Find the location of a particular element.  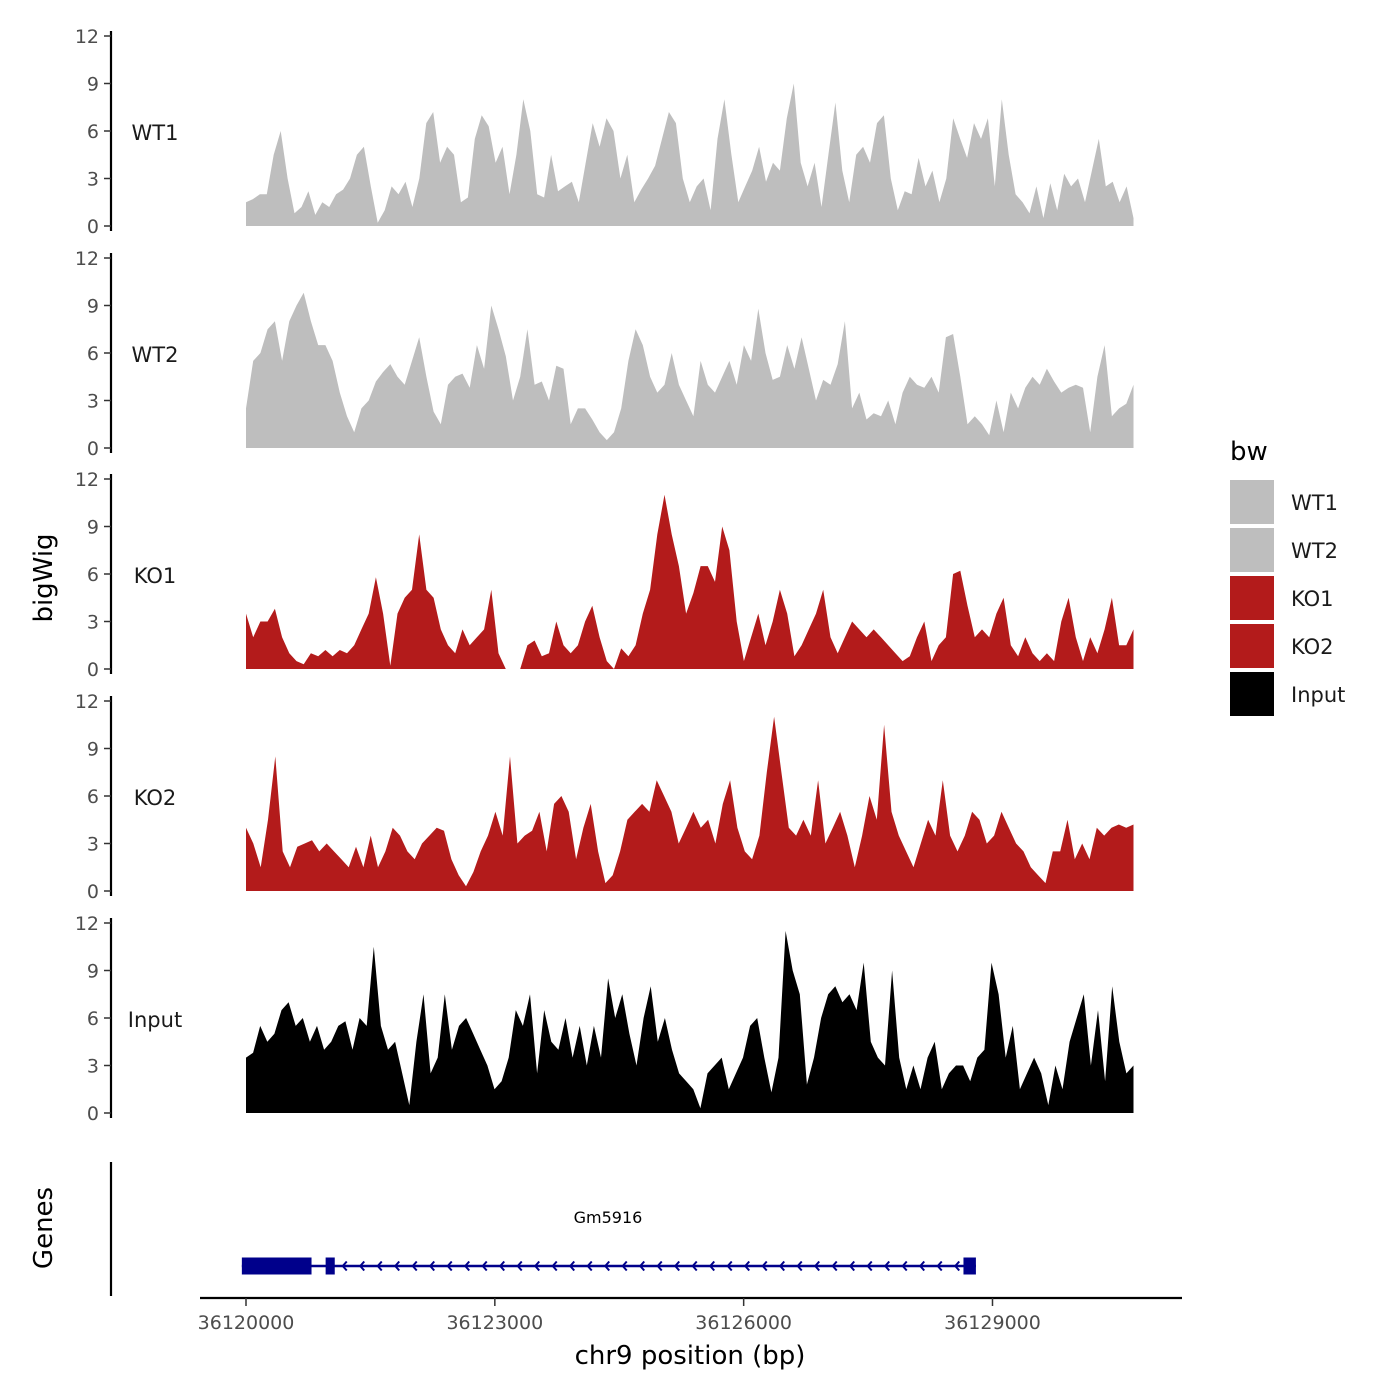

track-wt1: 0 3 6 9 12 WT1 is located at coordinates (604, 132).